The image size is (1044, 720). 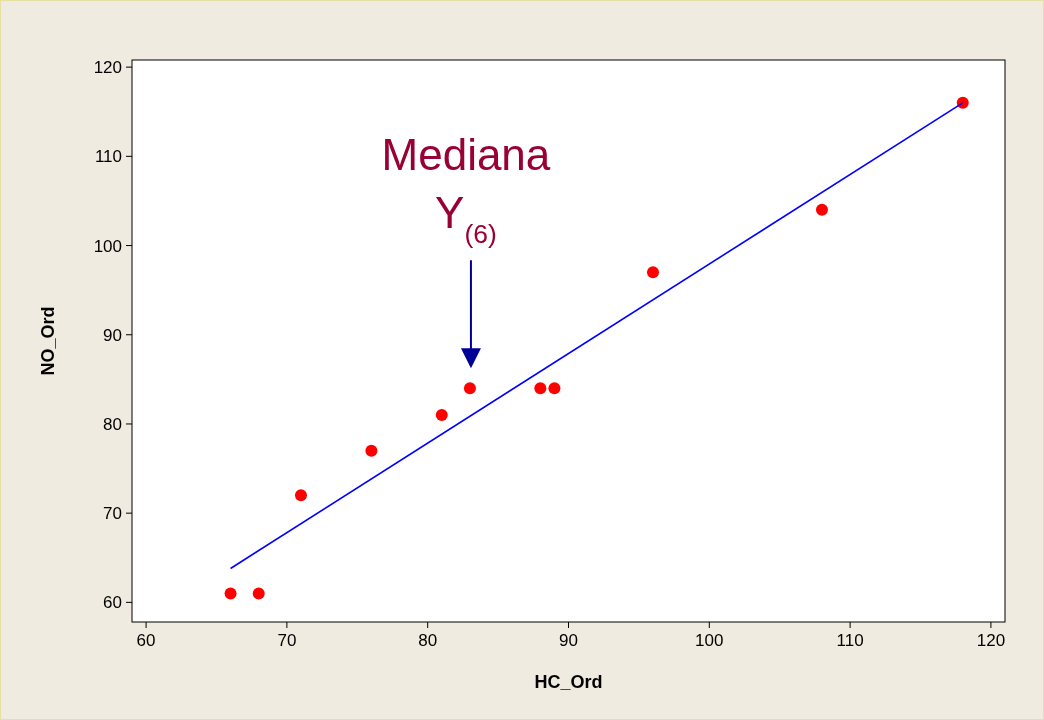 I want to click on y-tick-label: 100, so click(x=107, y=246).